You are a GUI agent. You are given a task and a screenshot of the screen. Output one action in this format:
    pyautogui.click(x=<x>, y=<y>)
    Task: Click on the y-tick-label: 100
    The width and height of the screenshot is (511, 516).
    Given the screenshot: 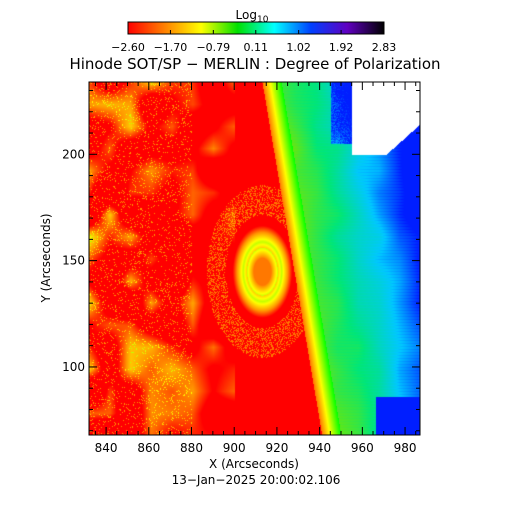 What is the action you would take?
    pyautogui.click(x=73, y=367)
    